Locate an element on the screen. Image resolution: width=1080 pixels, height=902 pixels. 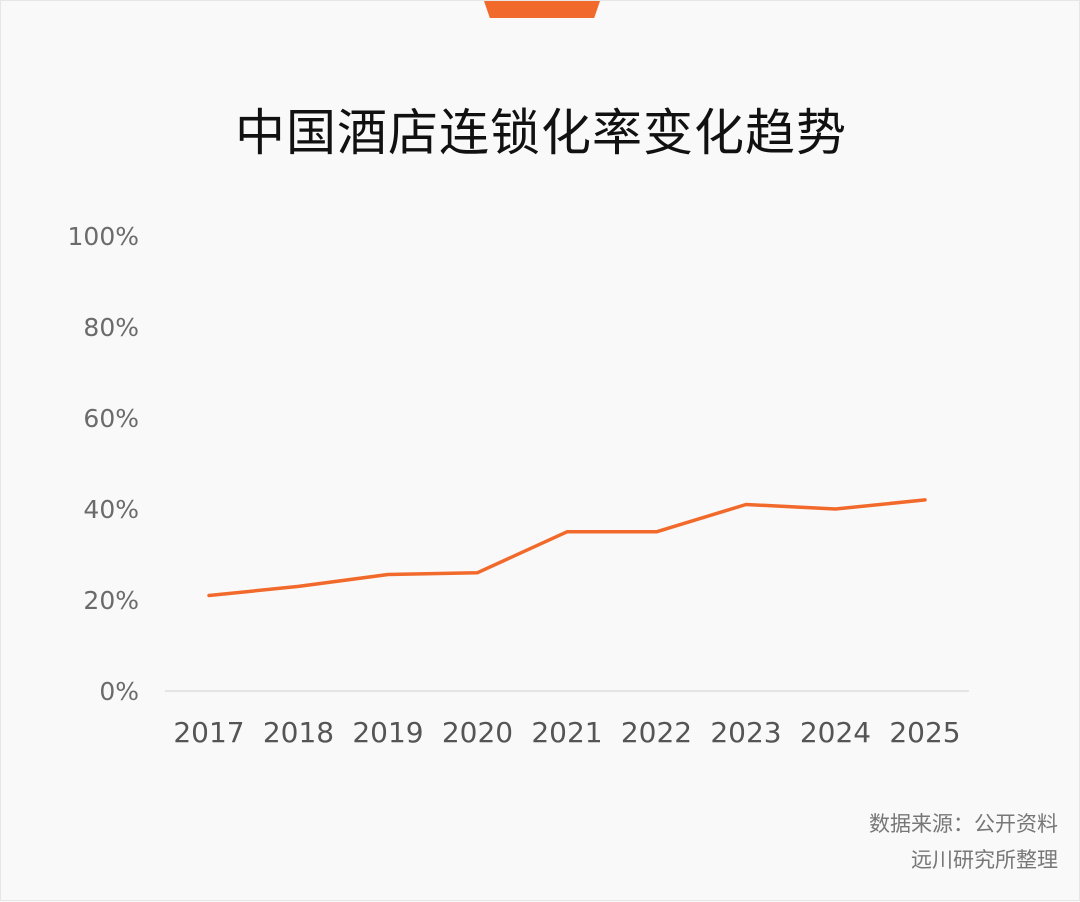
y-tick-label: 60% is located at coordinates (111, 418).